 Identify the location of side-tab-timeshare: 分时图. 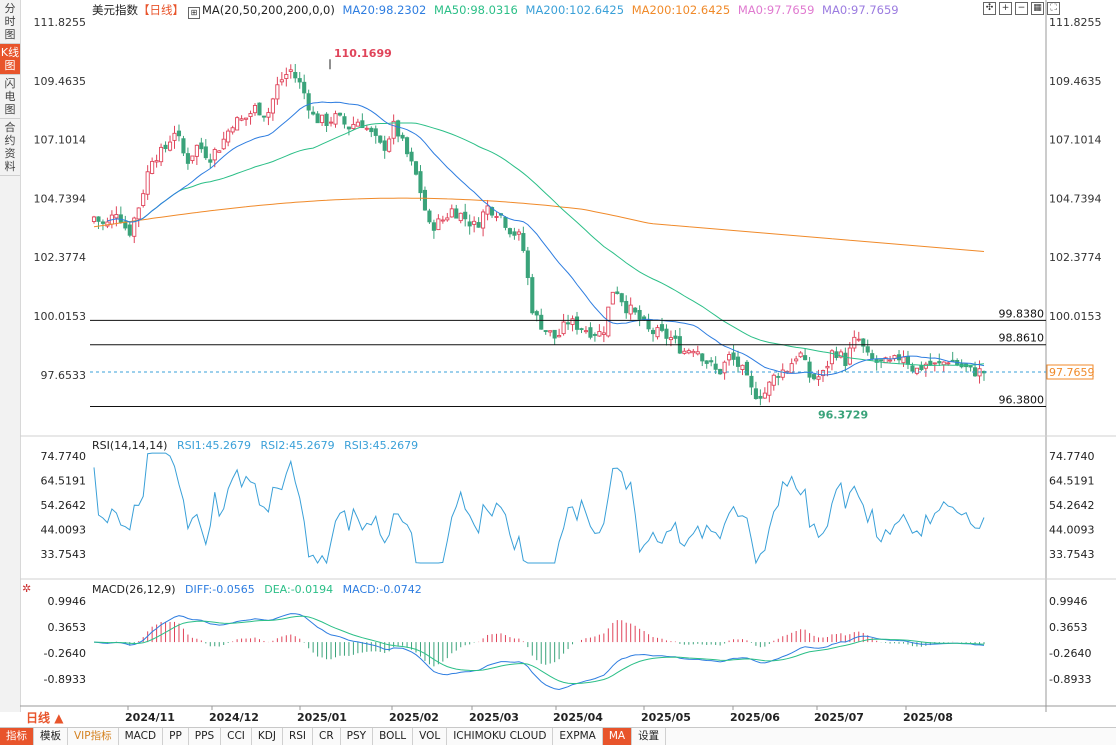
(10, 22).